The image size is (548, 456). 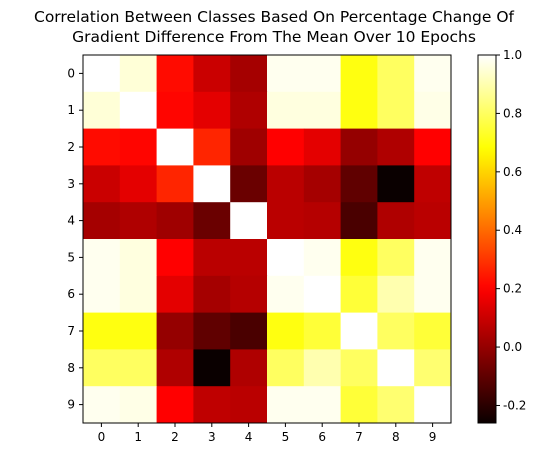 I want to click on x-tick-label: 9, so click(x=433, y=437).